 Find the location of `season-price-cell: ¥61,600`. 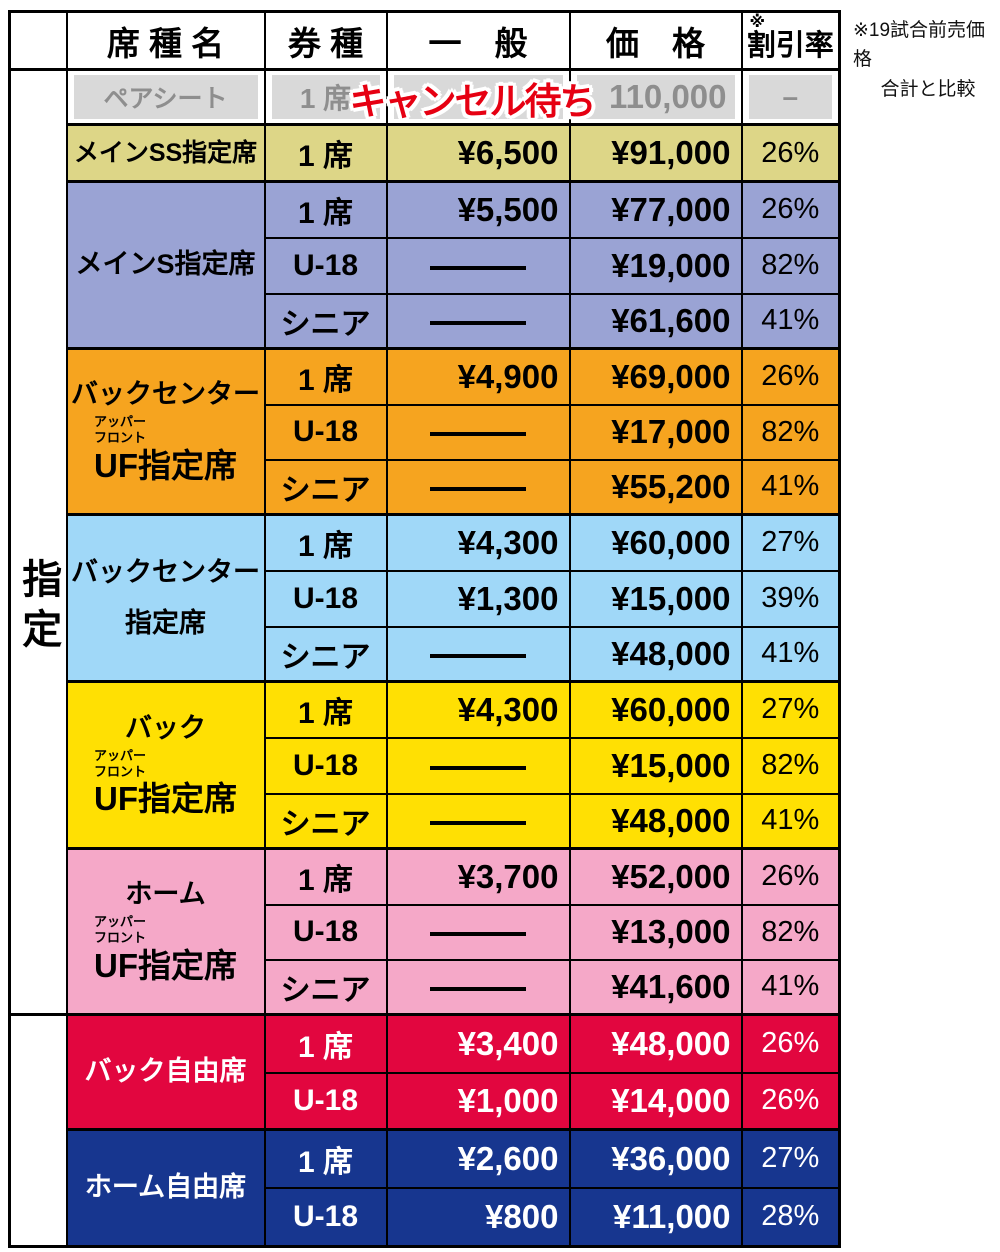

season-price-cell: ¥61,600 is located at coordinates (655, 321).